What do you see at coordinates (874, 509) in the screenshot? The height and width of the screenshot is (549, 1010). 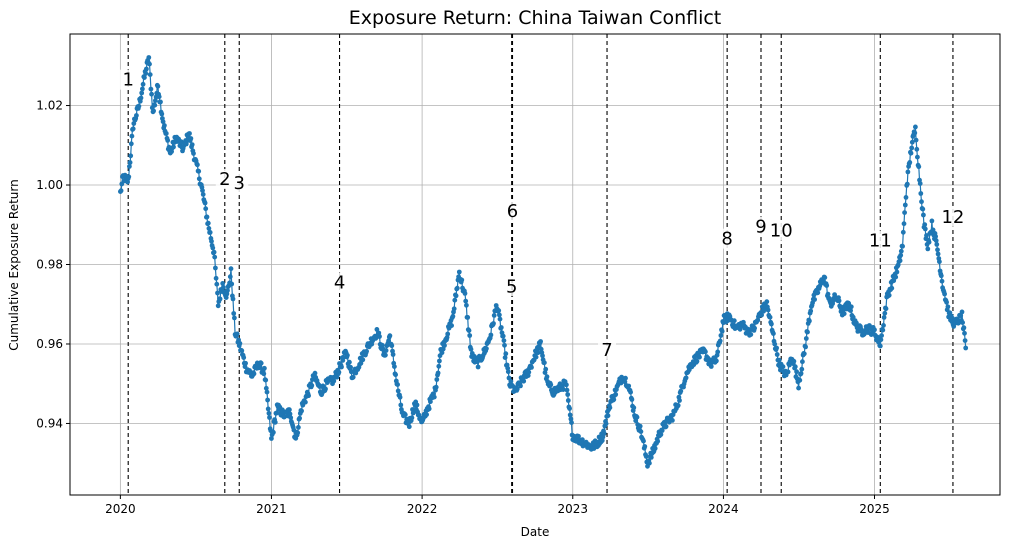 I see `x-tick-label: 2025` at bounding box center [874, 509].